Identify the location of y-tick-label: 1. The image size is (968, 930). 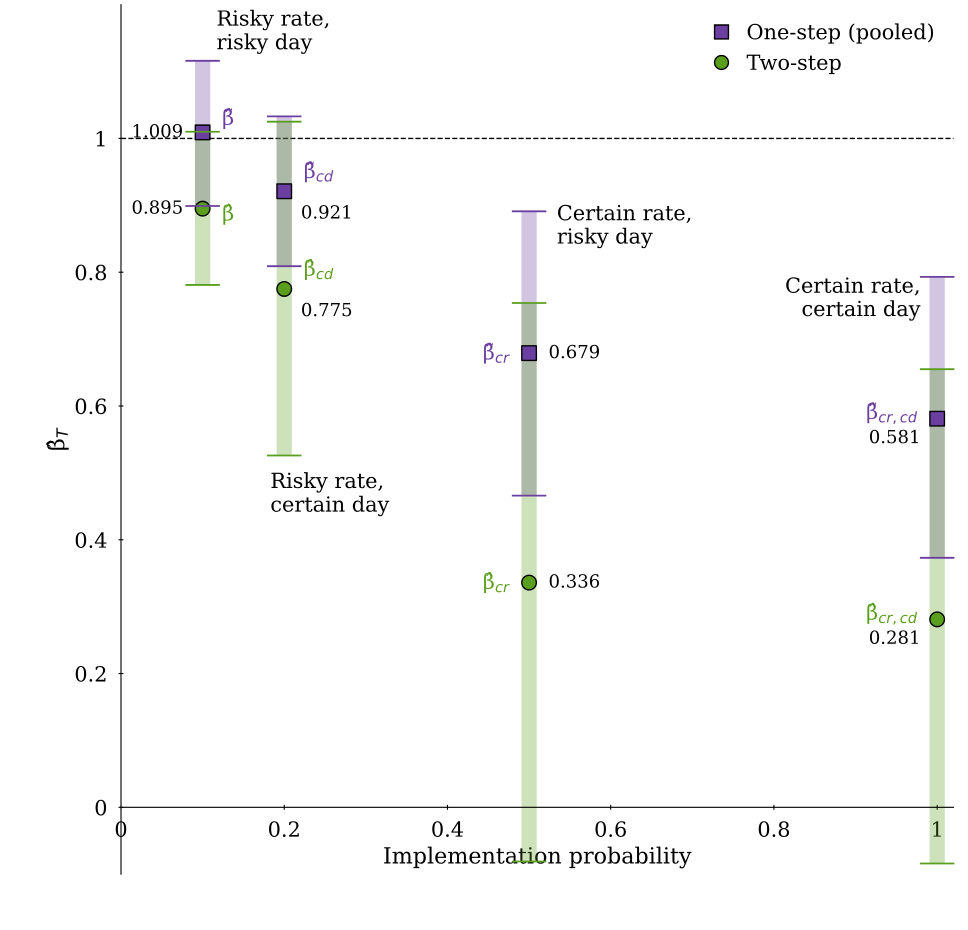
(100, 138).